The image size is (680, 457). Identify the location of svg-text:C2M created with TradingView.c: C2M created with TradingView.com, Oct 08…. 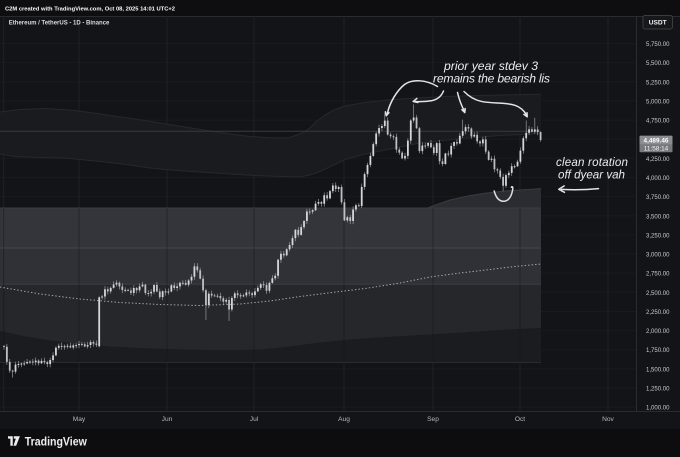
(90, 10).